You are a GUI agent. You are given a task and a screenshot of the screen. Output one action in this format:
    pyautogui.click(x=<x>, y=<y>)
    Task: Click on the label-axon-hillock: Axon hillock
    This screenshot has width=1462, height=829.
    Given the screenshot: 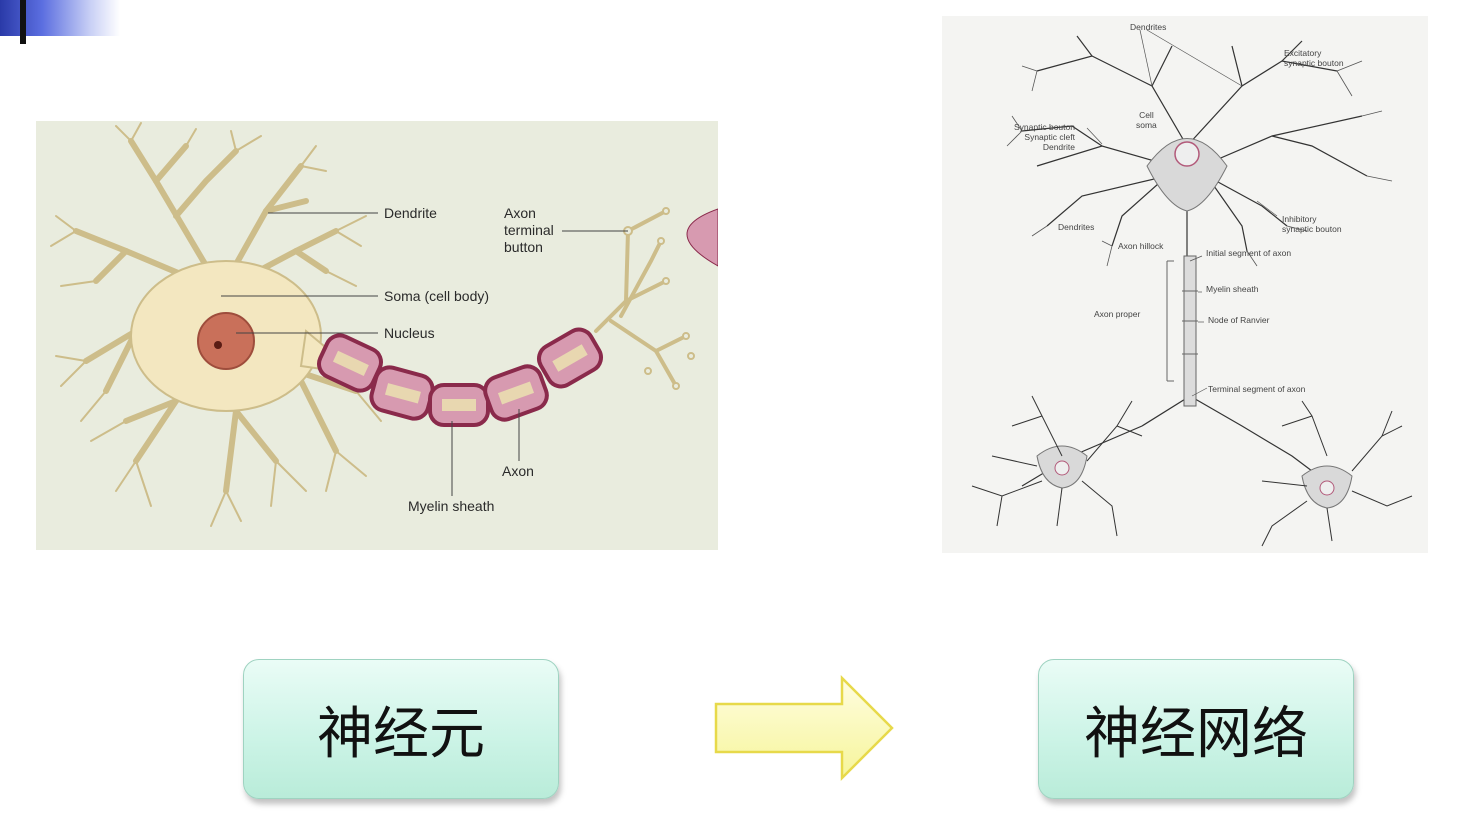 What is the action you would take?
    pyautogui.click(x=1141, y=246)
    